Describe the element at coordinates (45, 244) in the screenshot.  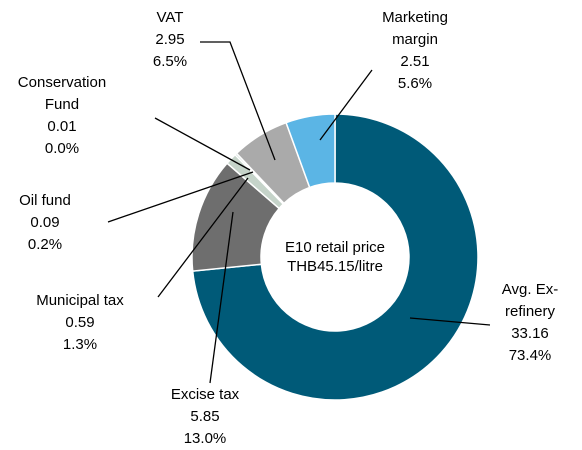
I see `slice-percent: 0.2%` at that location.